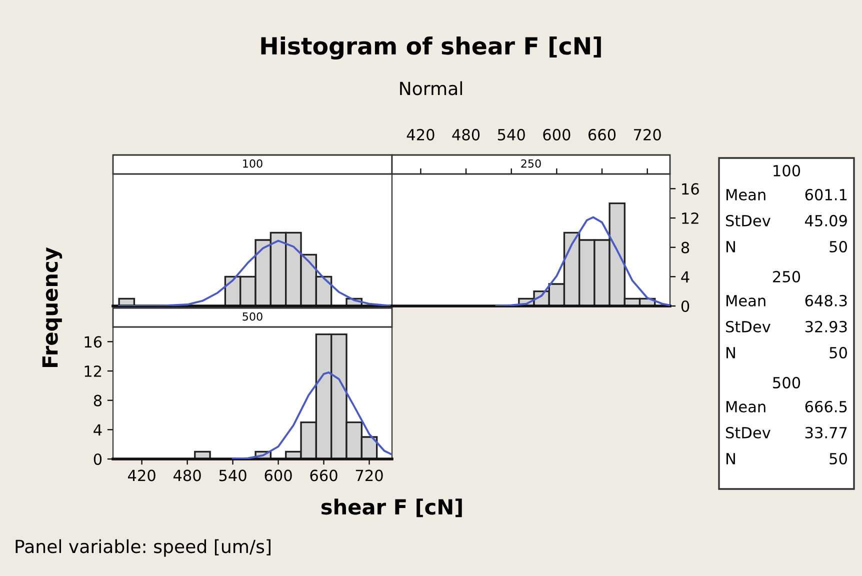  I want to click on text: 601.1, so click(826, 194).